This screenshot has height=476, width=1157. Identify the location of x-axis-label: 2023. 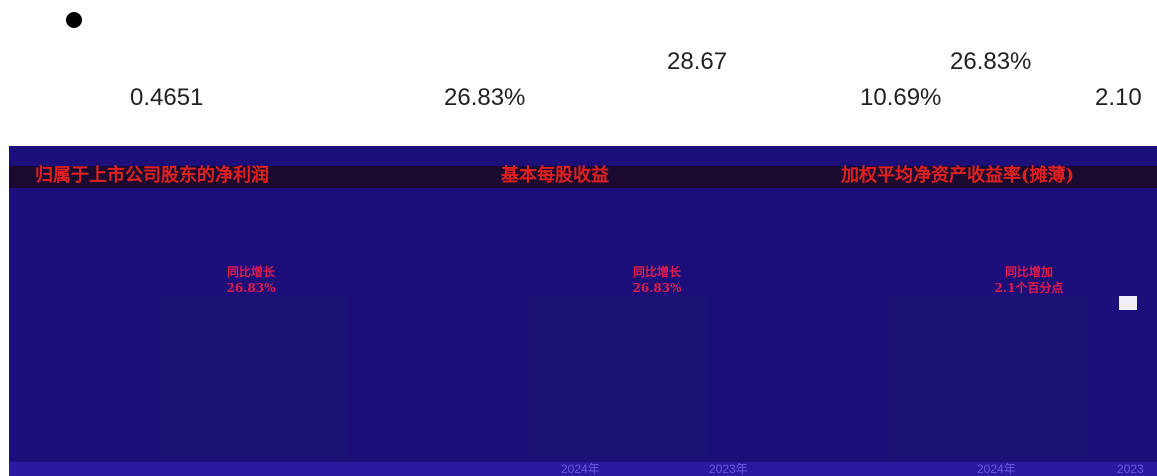
(1130, 469).